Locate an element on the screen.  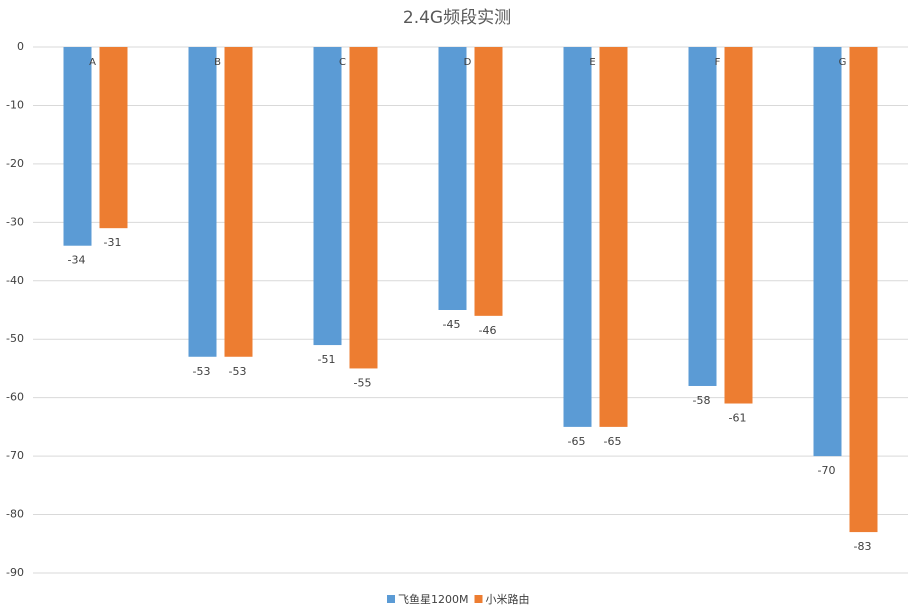
chart-title: 2.4G频段实测 is located at coordinates (457, 18).